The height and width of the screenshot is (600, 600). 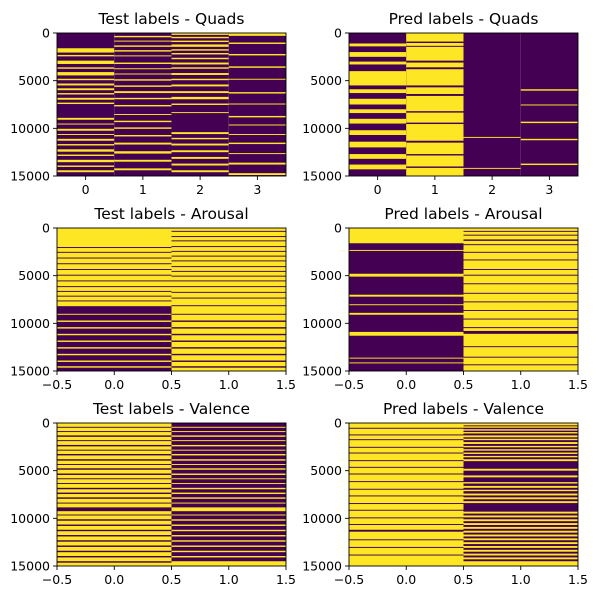 I want to click on x-tick-label: 2, so click(x=492, y=189).